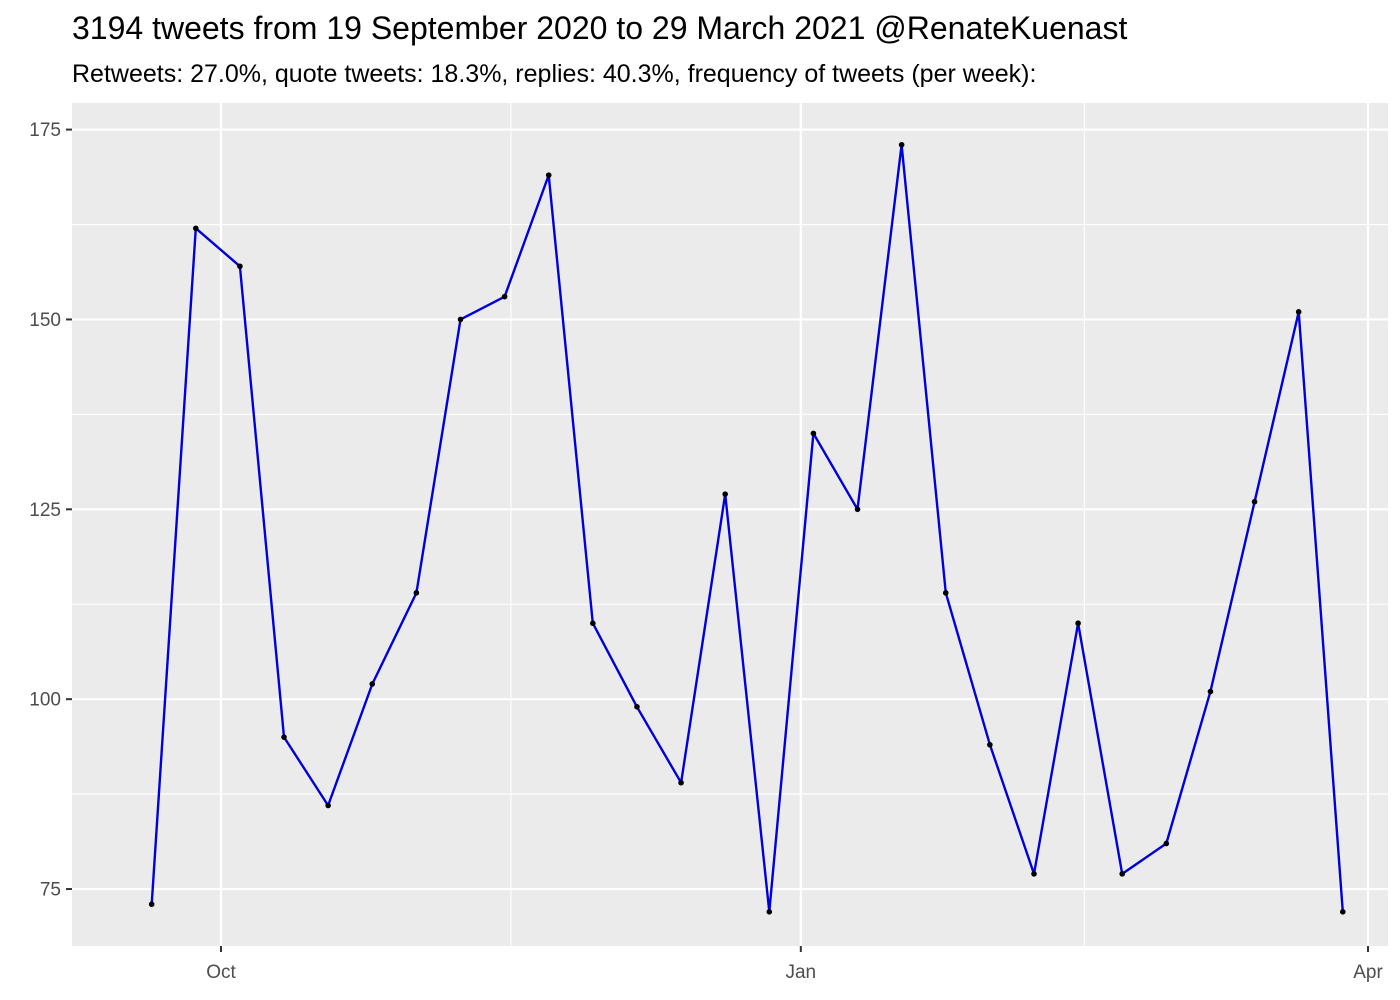  I want to click on y-tick-label: 100, so click(45, 700).